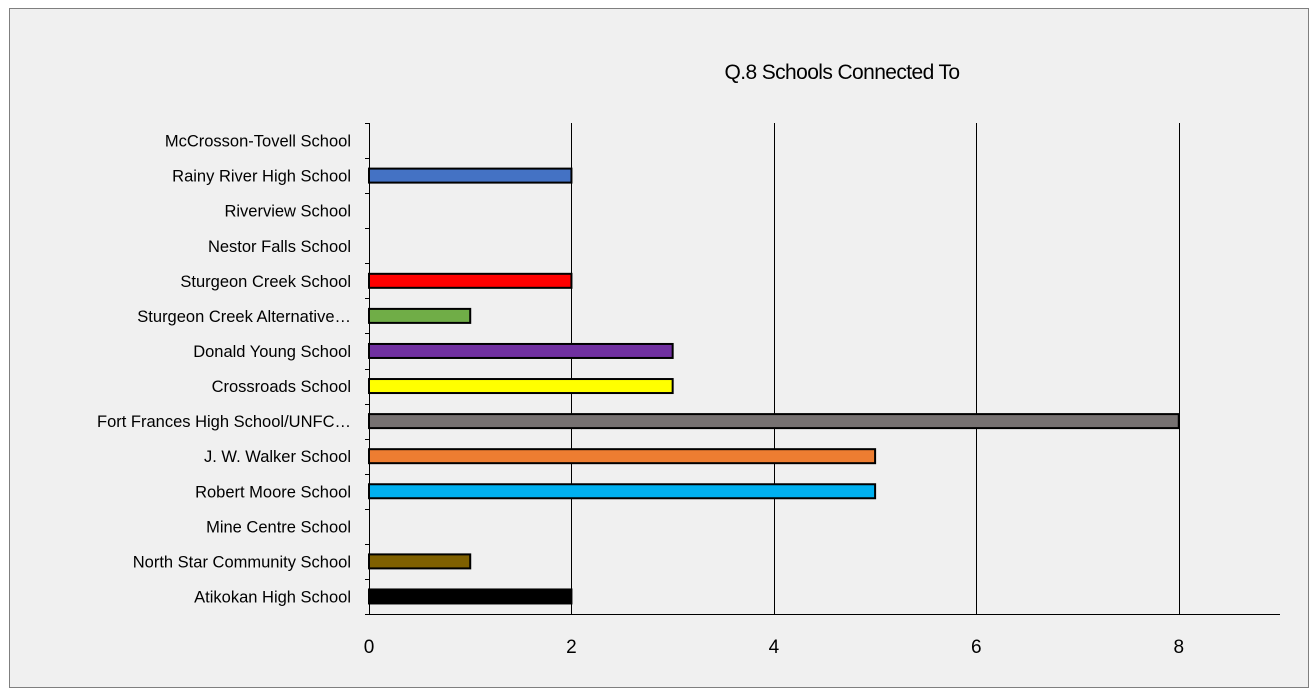 This screenshot has height=688, width=1314. What do you see at coordinates (261, 177) in the screenshot?
I see `category-label: Rainy River High School` at bounding box center [261, 177].